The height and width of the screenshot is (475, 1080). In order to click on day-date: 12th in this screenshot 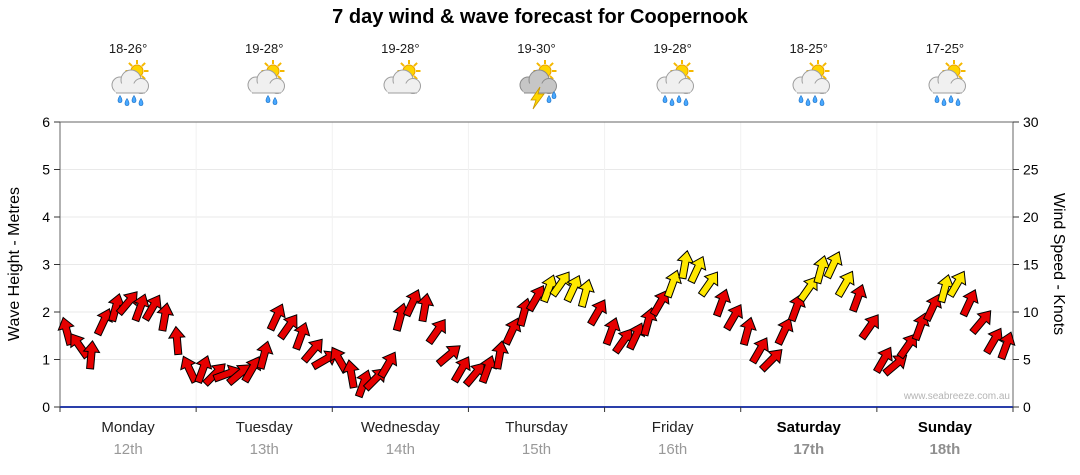, I will do `click(128, 449)`.